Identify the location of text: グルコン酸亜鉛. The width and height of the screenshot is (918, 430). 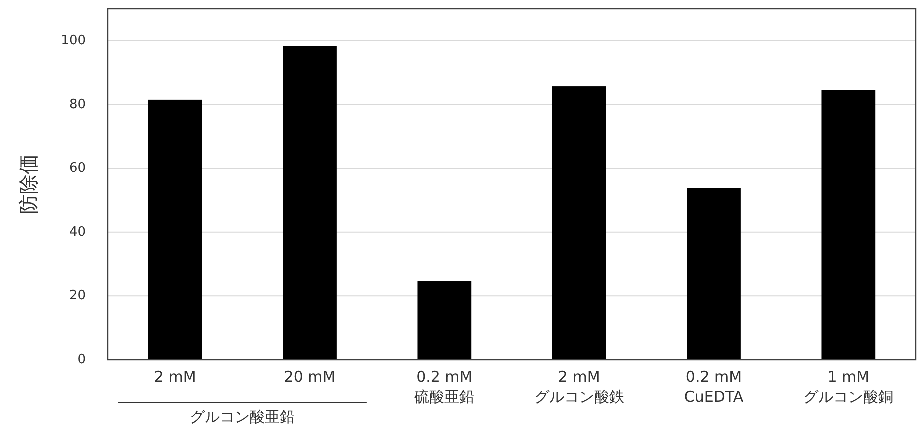
(243, 417).